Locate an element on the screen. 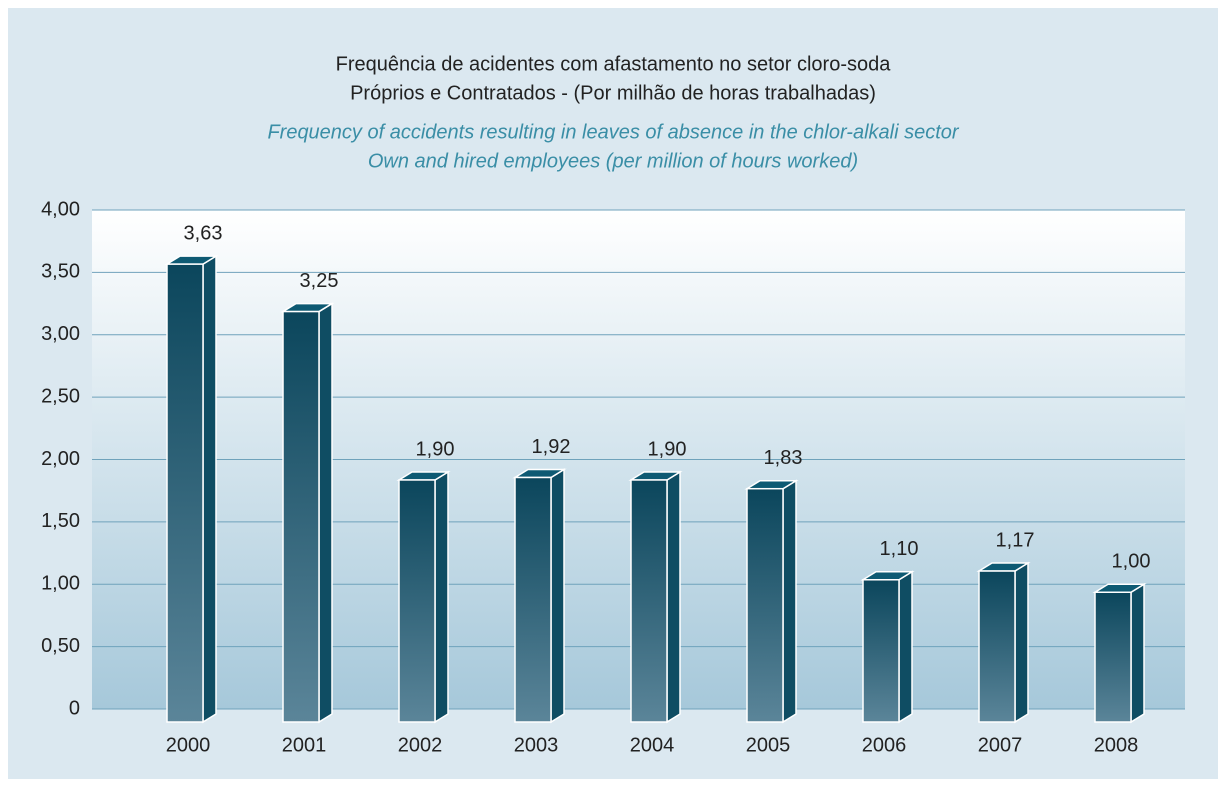  y-tick-label: 1,00 is located at coordinates (60, 584).